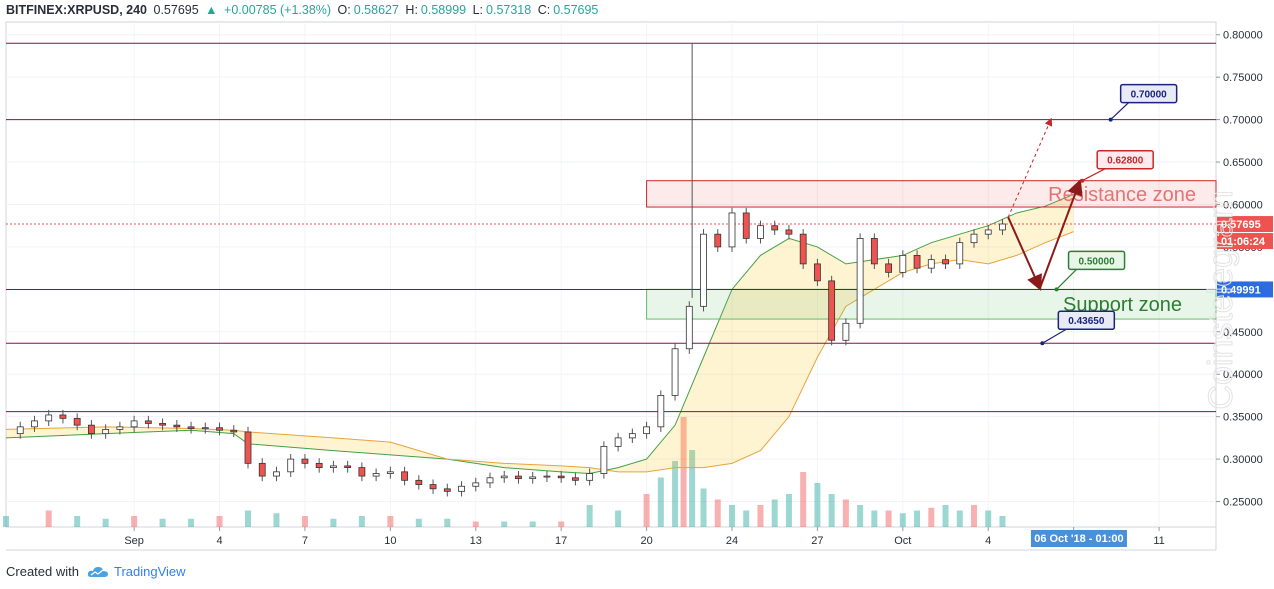 The image size is (1274, 589). Describe the element at coordinates (305, 541) in the screenshot. I see `x-tick-label-2: 7` at that location.